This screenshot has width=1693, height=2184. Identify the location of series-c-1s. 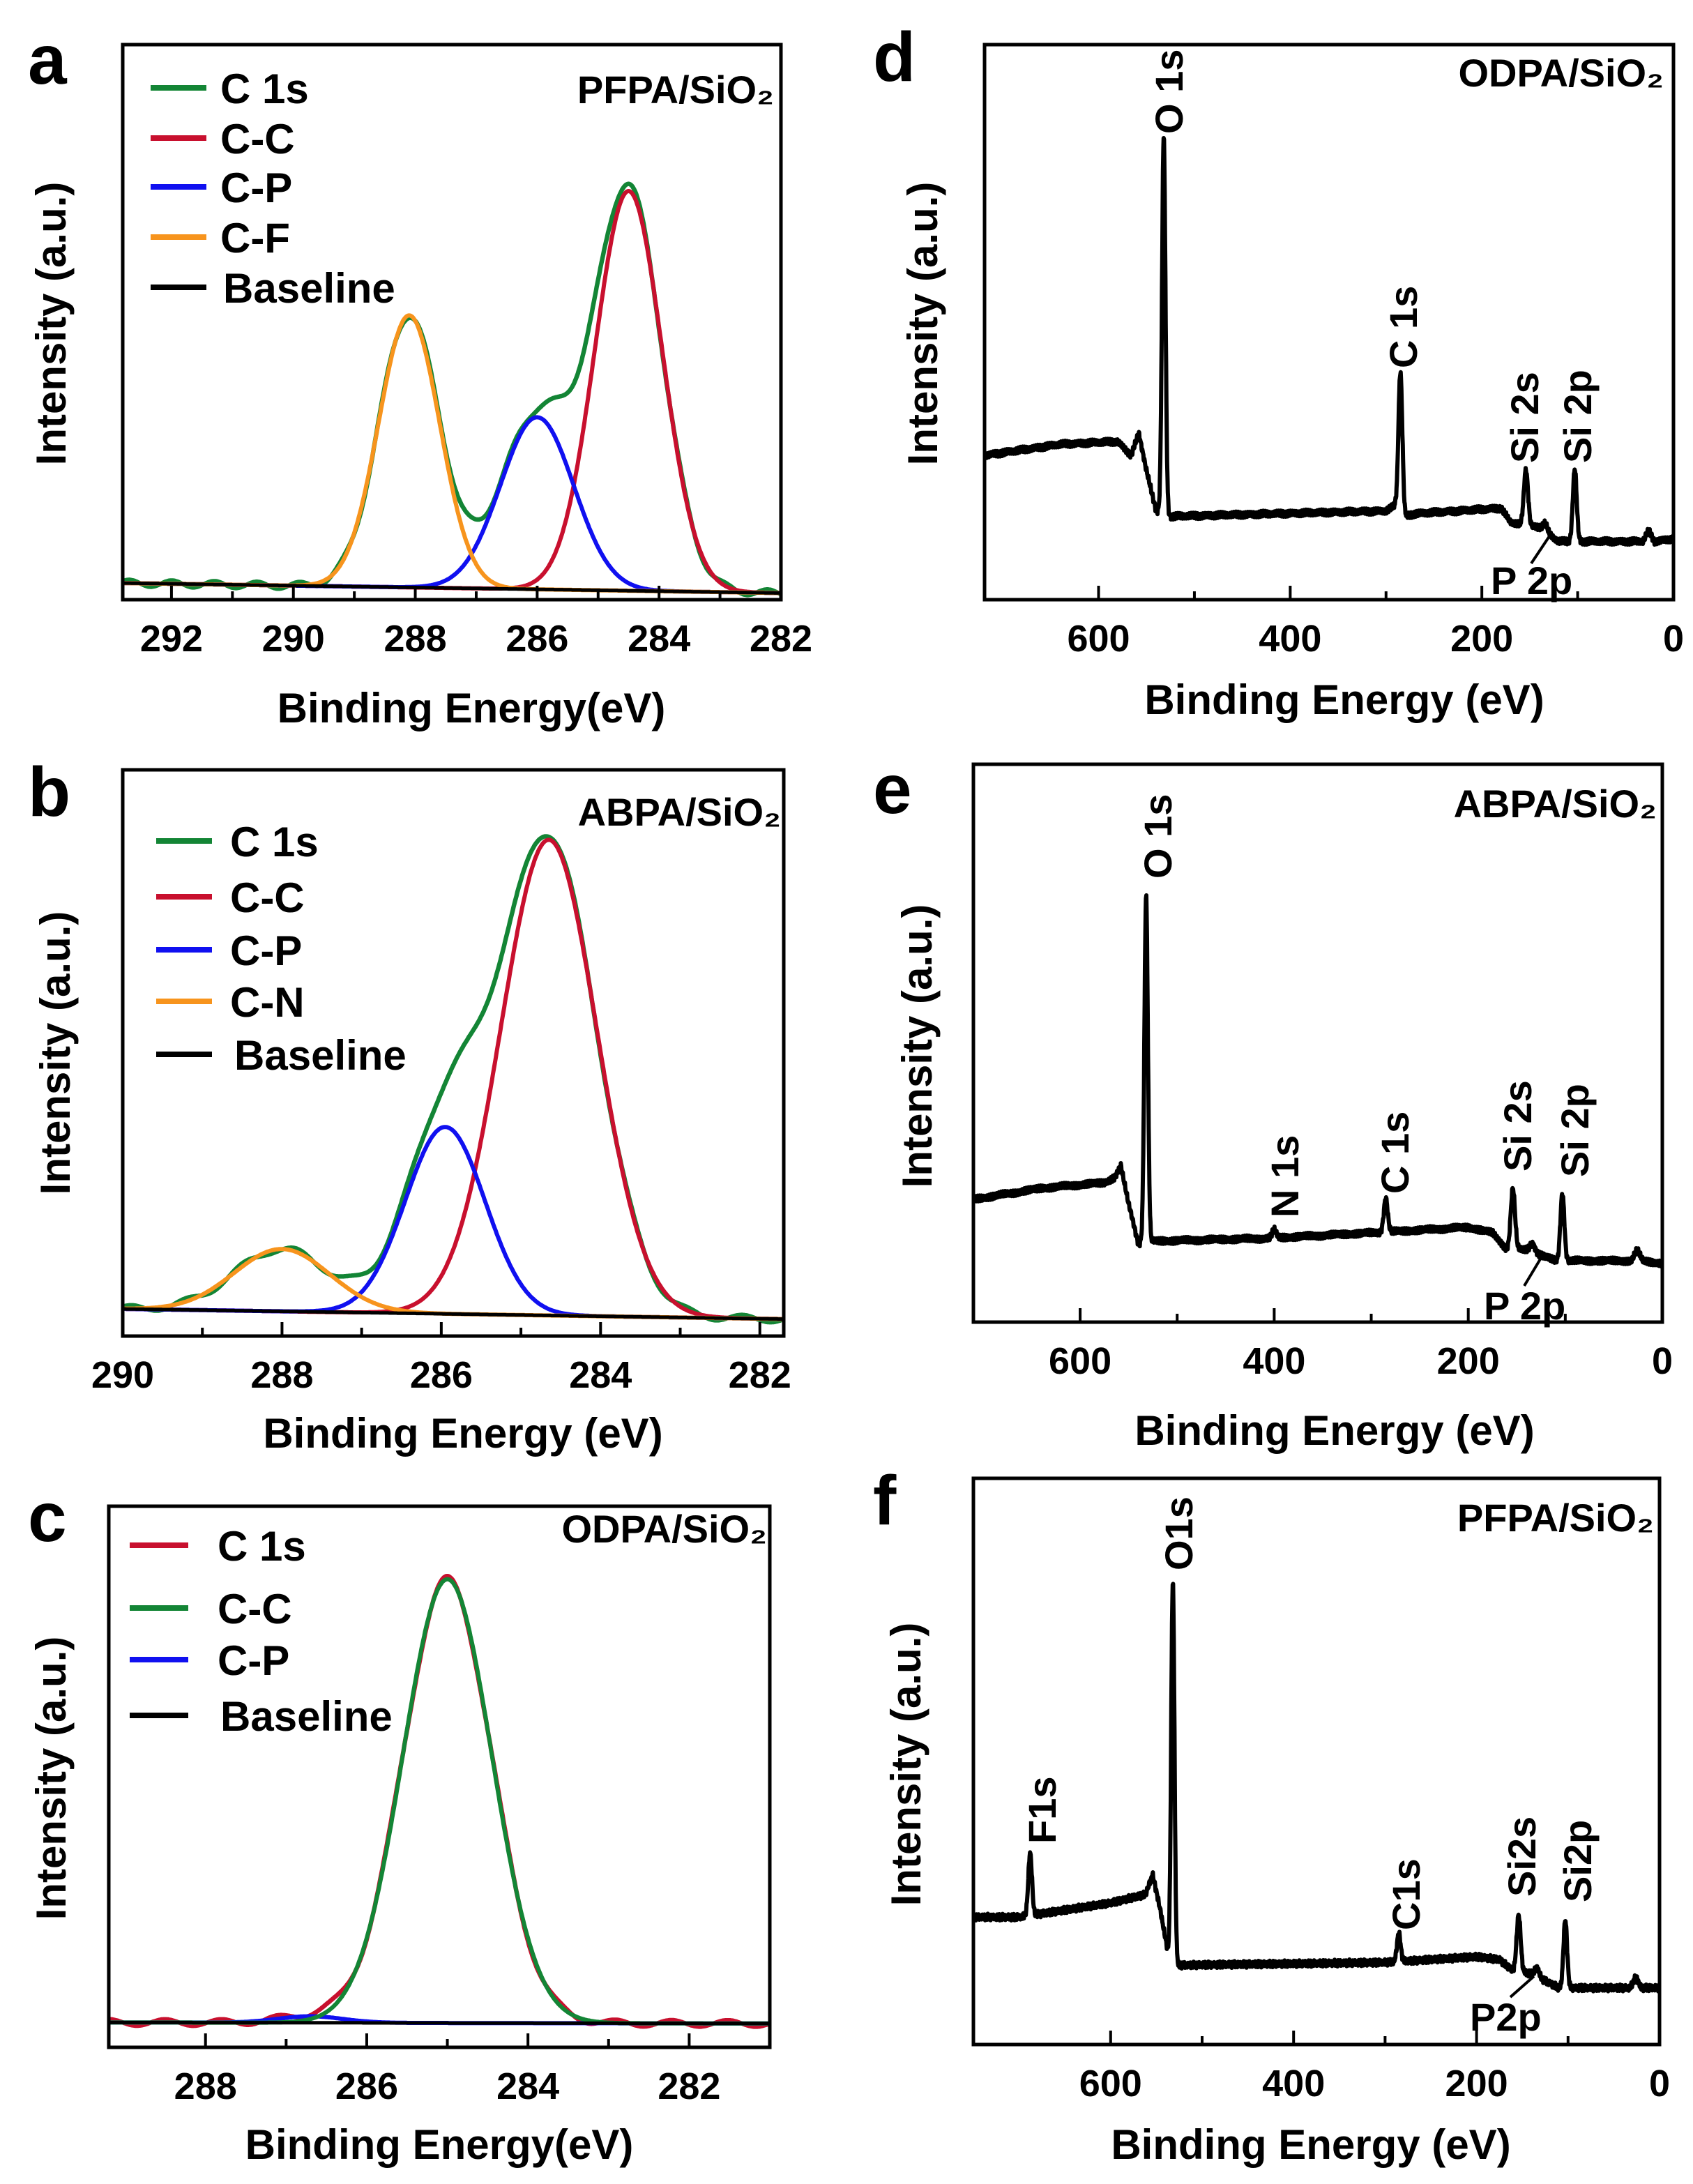
(439, 1801).